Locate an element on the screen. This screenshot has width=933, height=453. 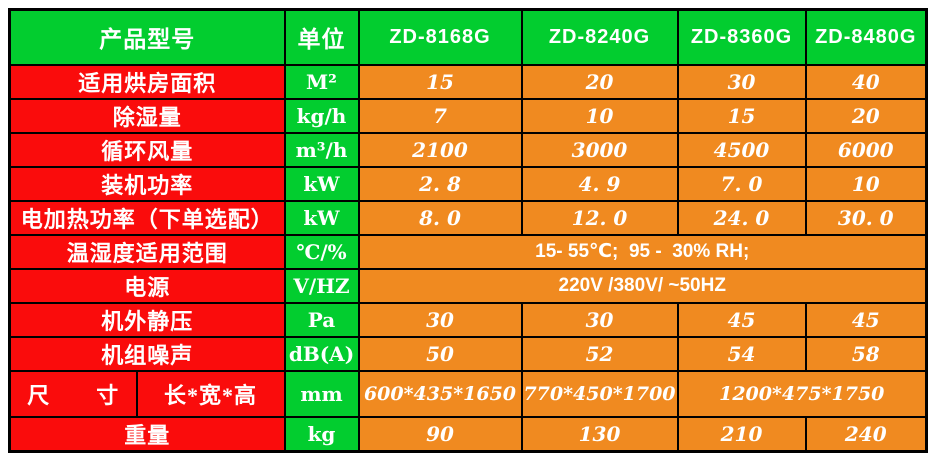
row-label: 重量 is located at coordinates (147, 433).